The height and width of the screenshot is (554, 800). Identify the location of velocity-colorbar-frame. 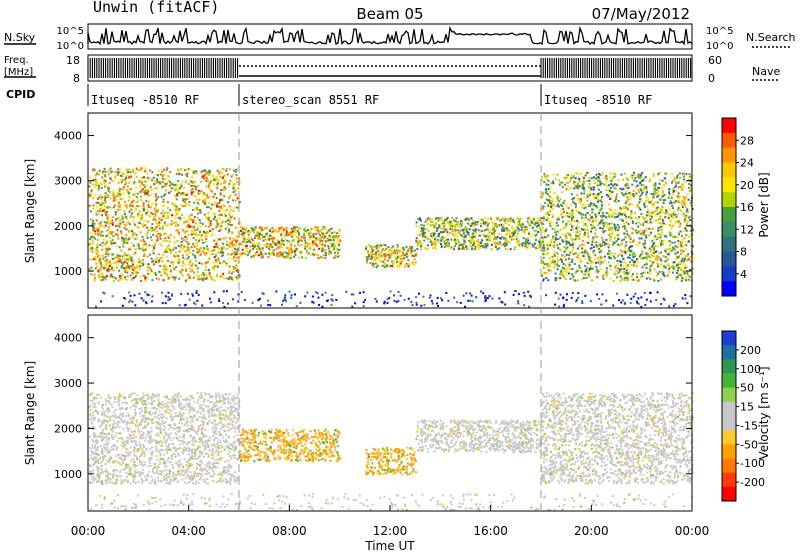
(729, 416).